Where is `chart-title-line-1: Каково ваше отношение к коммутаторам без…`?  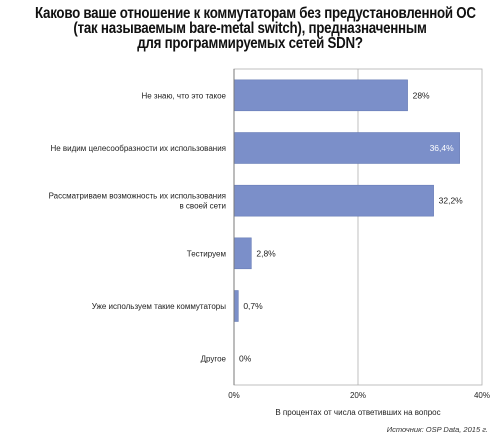
chart-title-line-1: Каково ваше отношение к коммутаторам без… is located at coordinates (255, 13).